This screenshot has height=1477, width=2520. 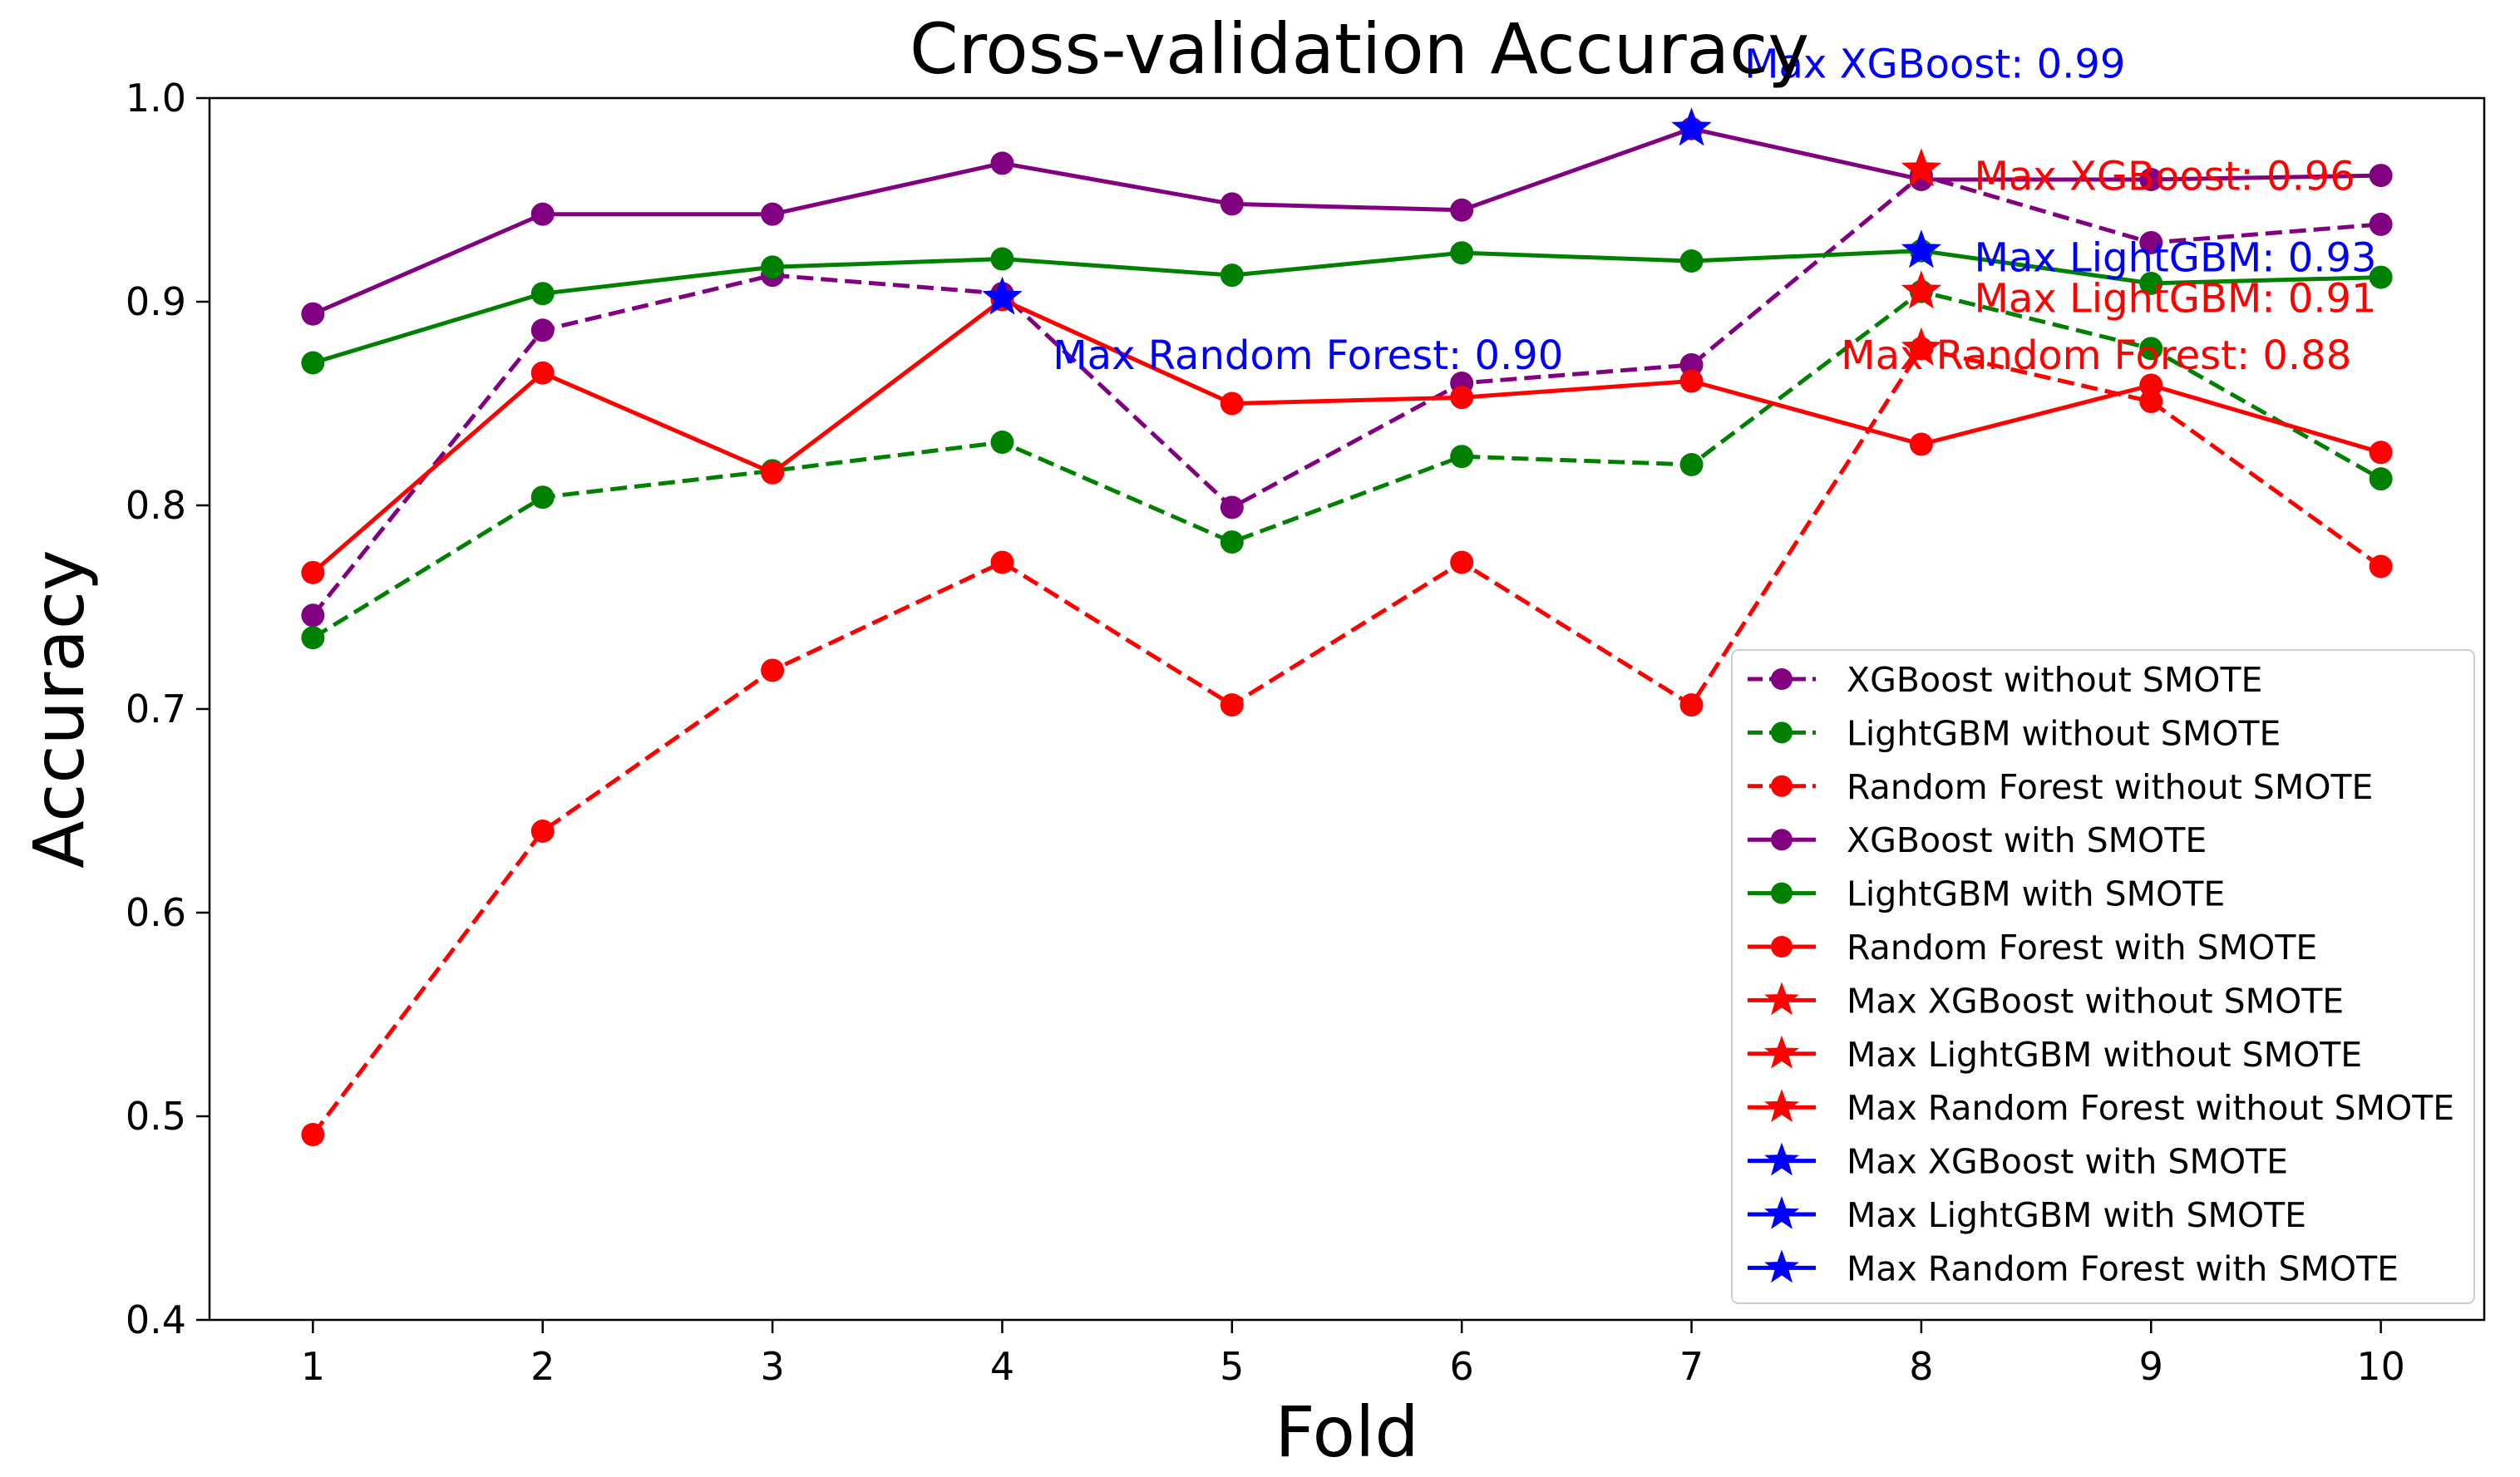 I want to click on x-tick-label: 1, so click(x=313, y=1366).